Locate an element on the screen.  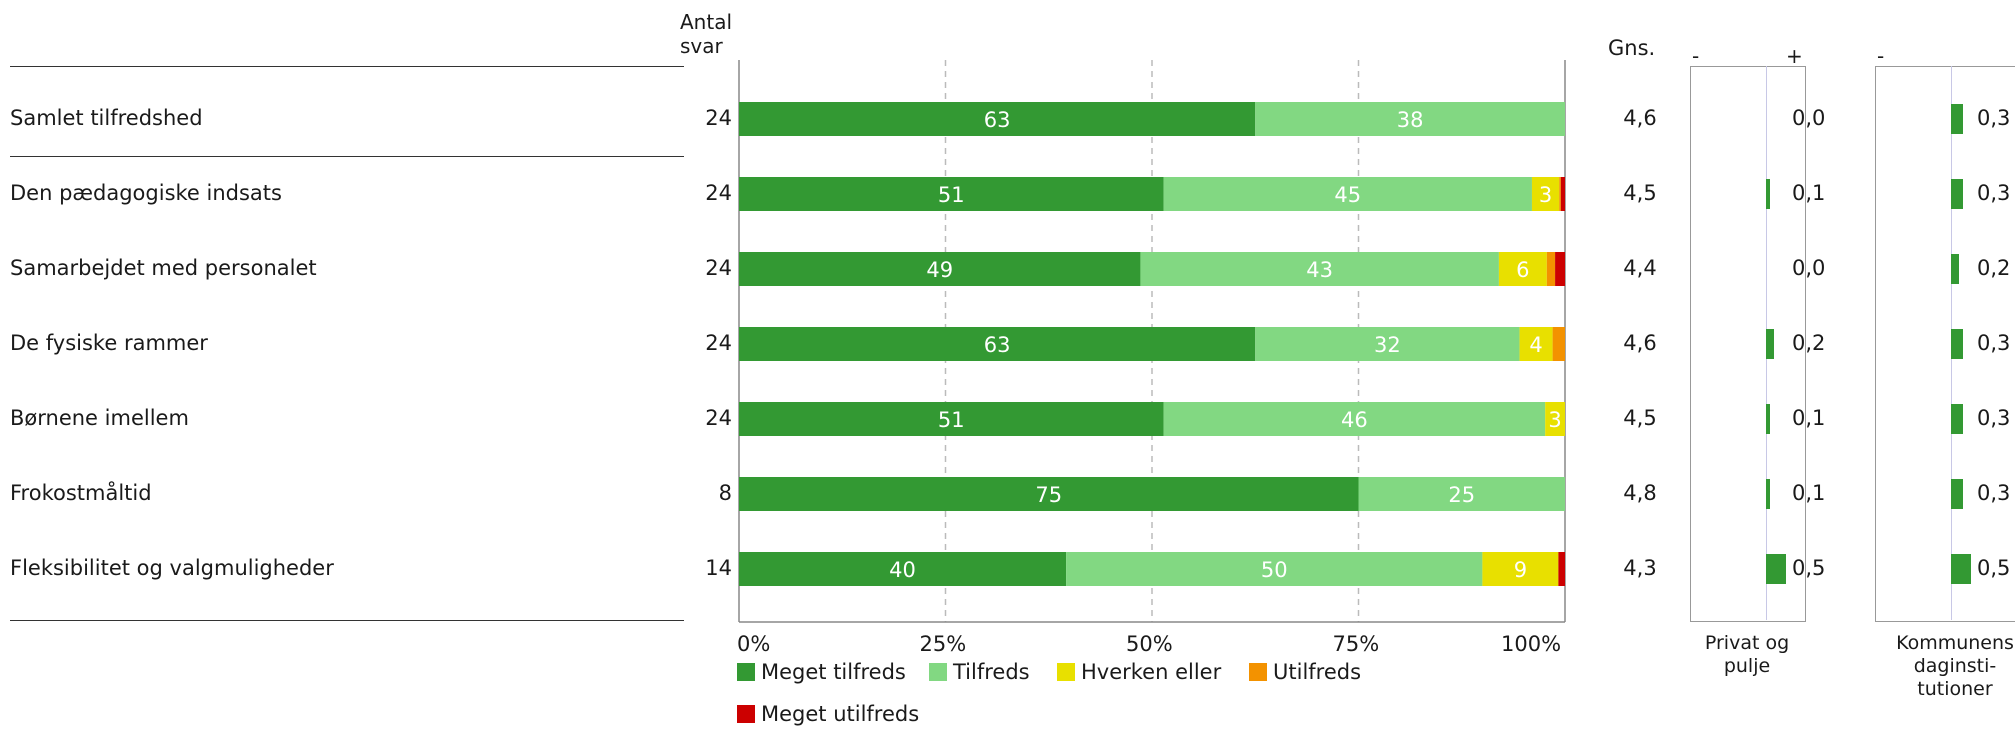
response-count: 8 is located at coordinates (725, 493).